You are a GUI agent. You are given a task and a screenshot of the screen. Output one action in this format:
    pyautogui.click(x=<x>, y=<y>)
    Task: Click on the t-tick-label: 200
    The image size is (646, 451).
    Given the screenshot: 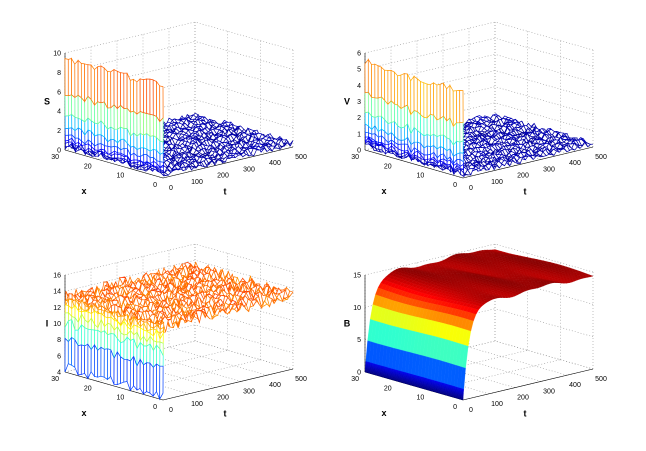 What is the action you would take?
    pyautogui.click(x=523, y=176)
    